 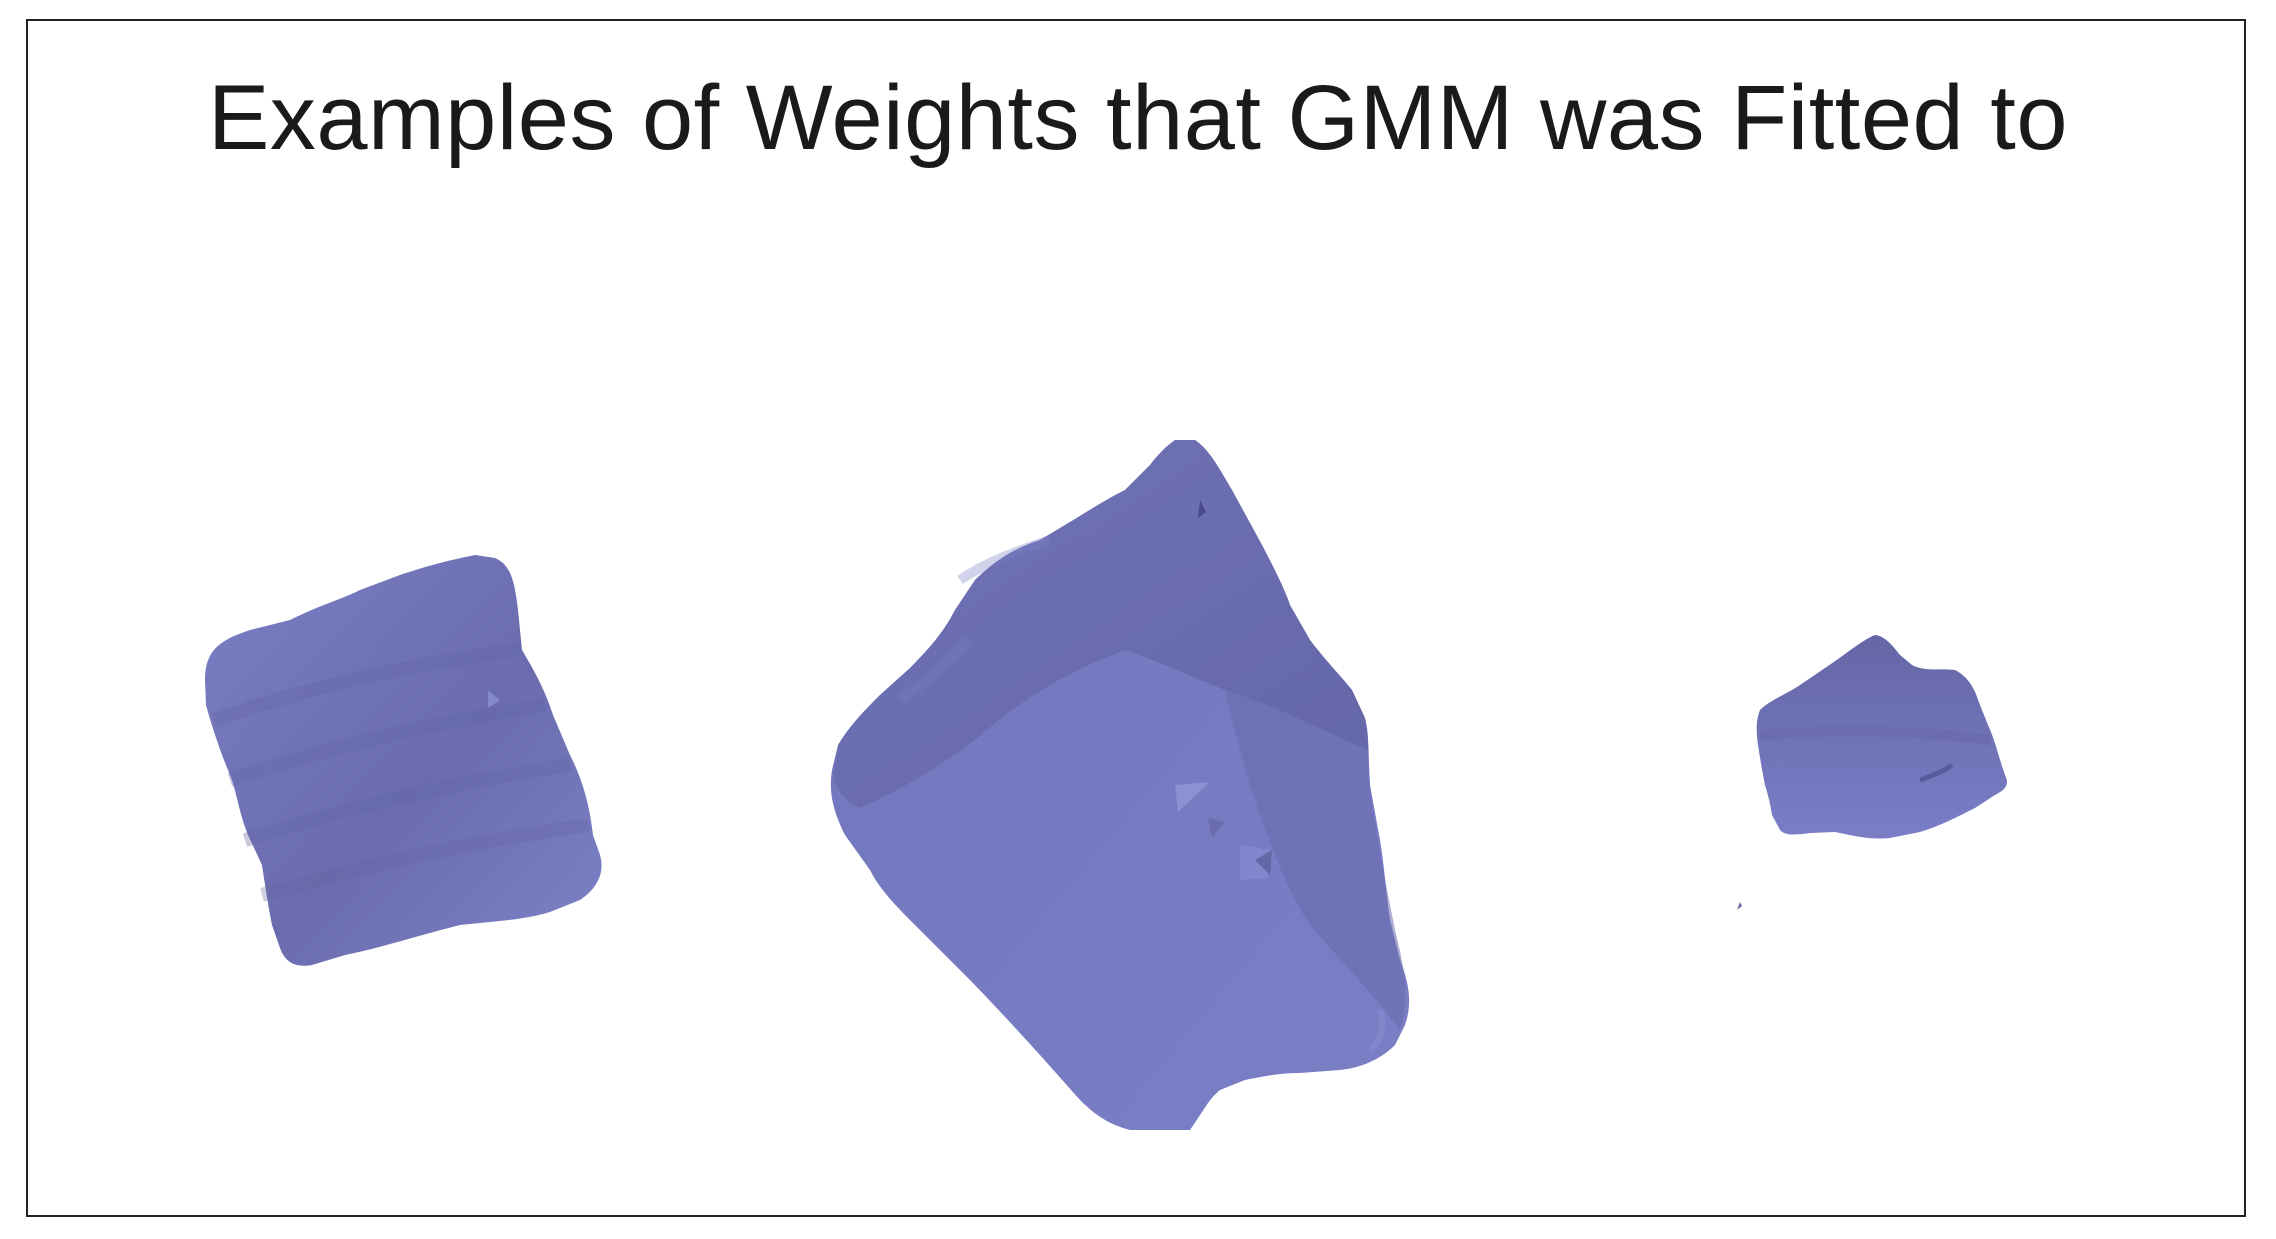 What do you see at coordinates (403, 760) in the screenshot?
I see `left-blob` at bounding box center [403, 760].